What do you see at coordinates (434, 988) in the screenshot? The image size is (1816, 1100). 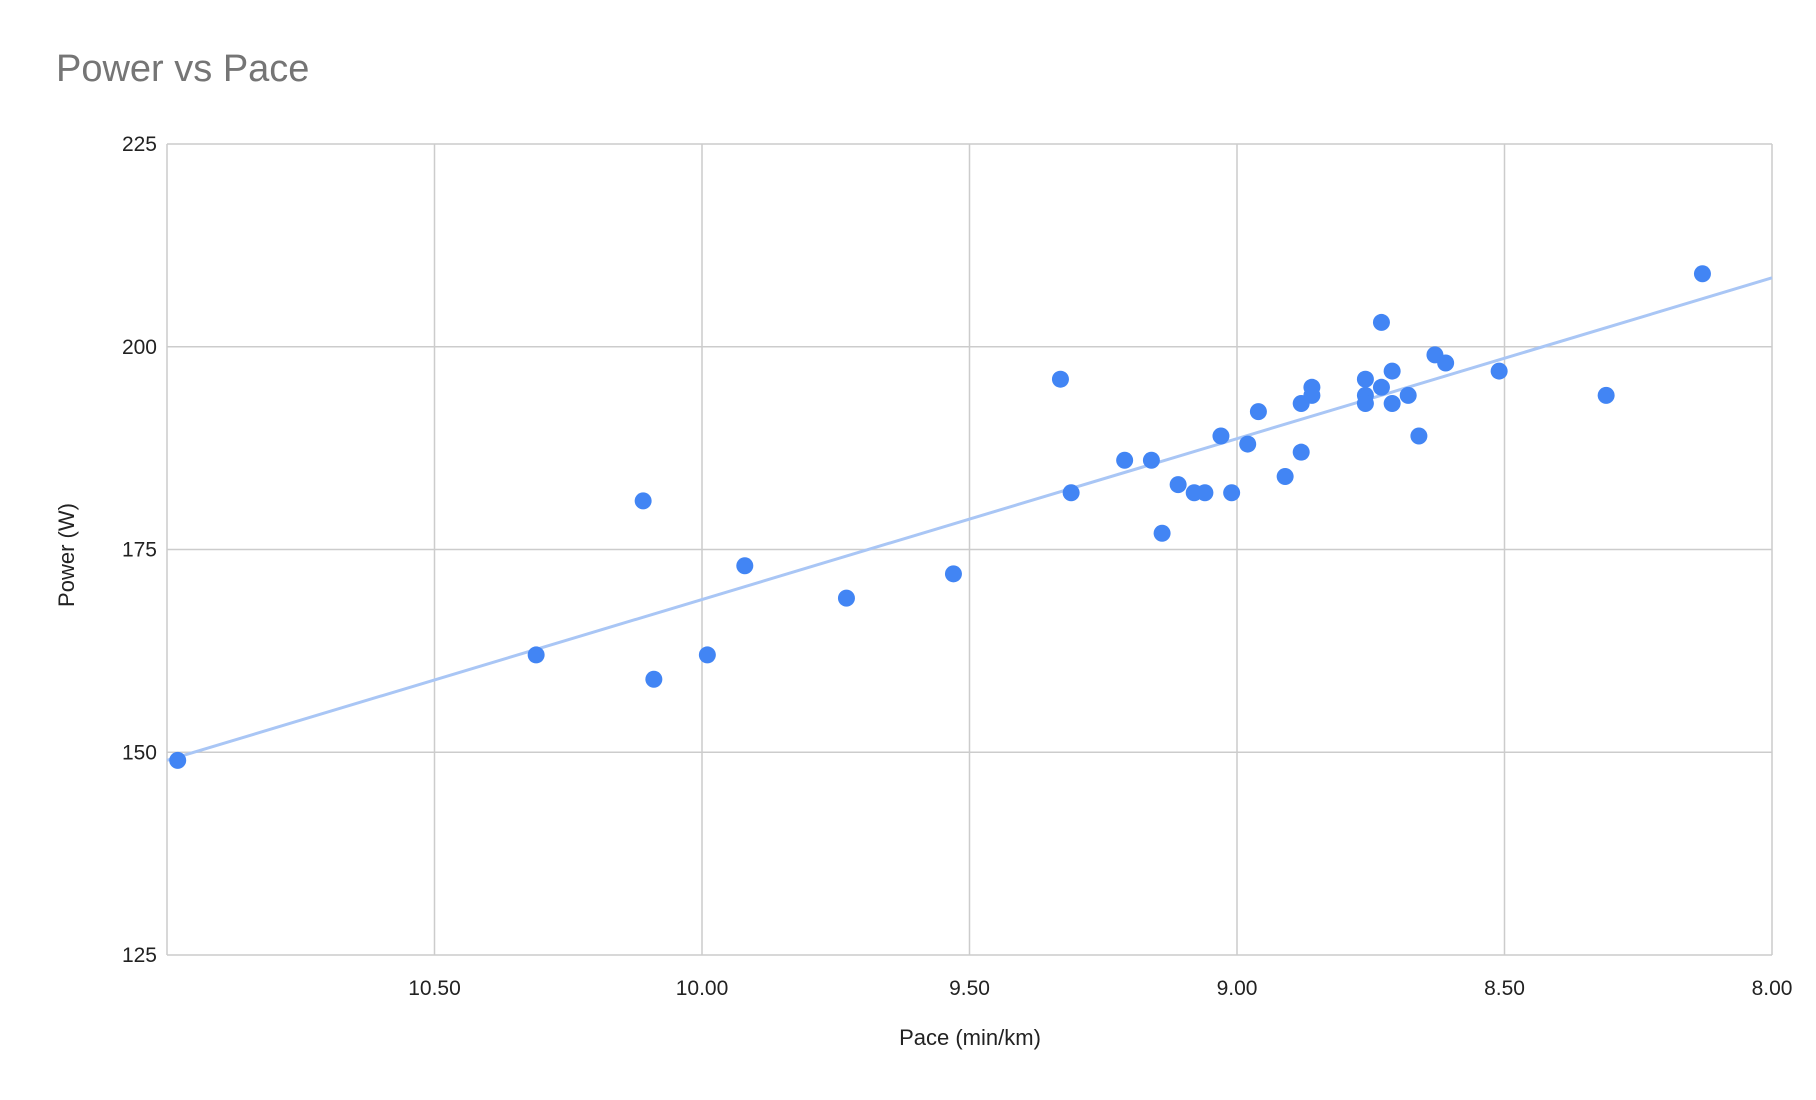 I see `x-tick-label: 10.50` at bounding box center [434, 988].